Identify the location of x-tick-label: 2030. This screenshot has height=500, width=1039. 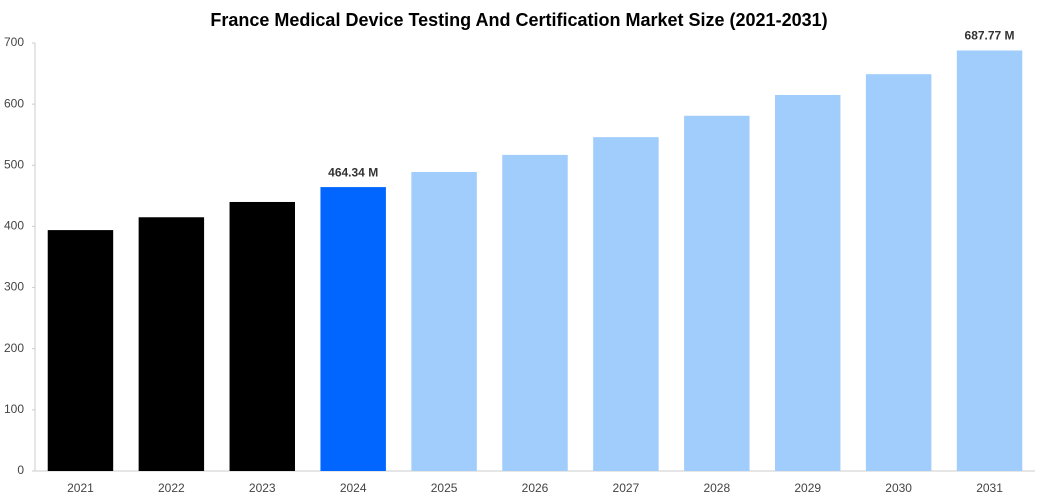
(898, 488).